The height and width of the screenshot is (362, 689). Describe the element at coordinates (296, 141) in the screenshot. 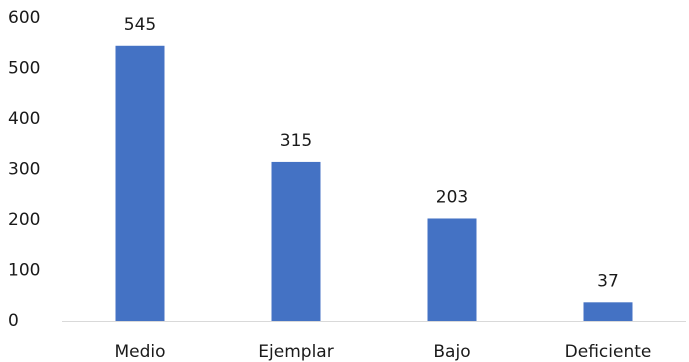

I see `data-label: 315` at that location.